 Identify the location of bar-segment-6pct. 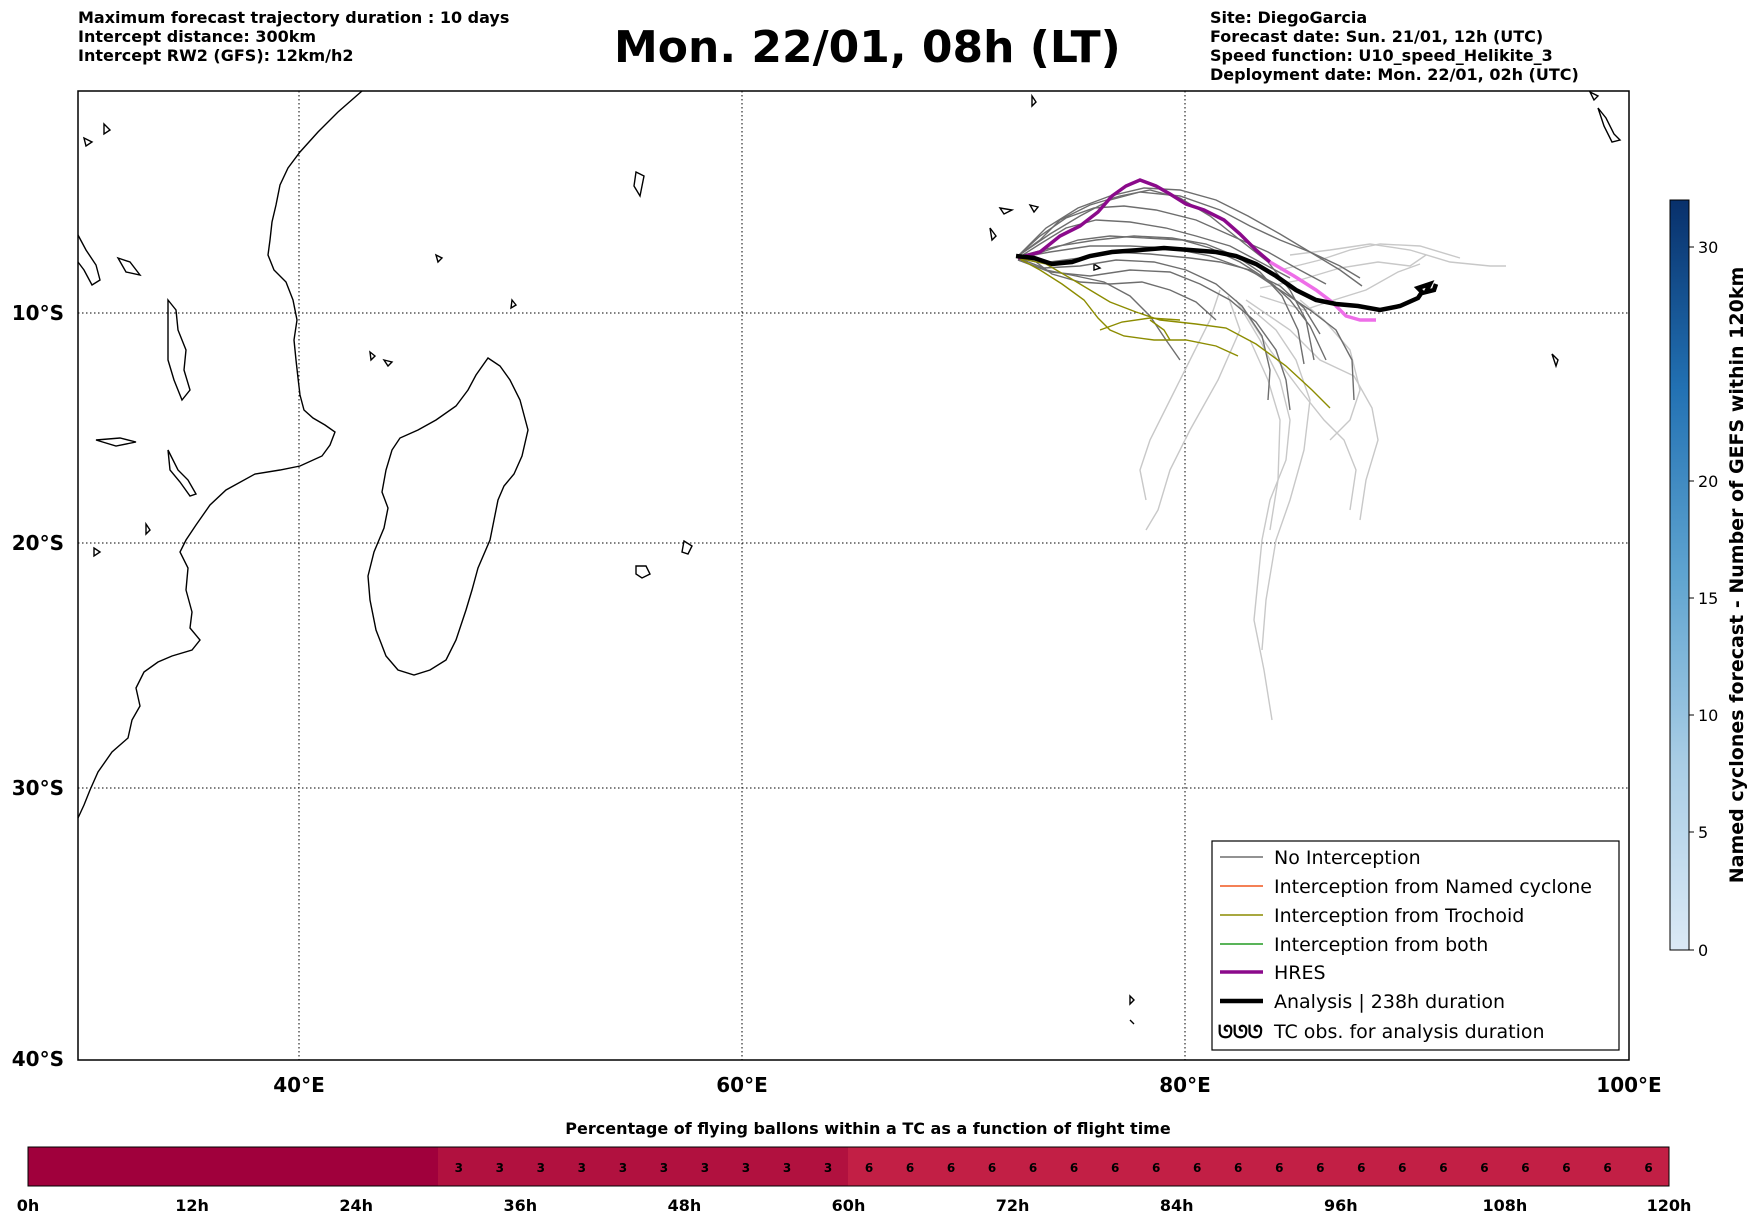
(1258, 1166).